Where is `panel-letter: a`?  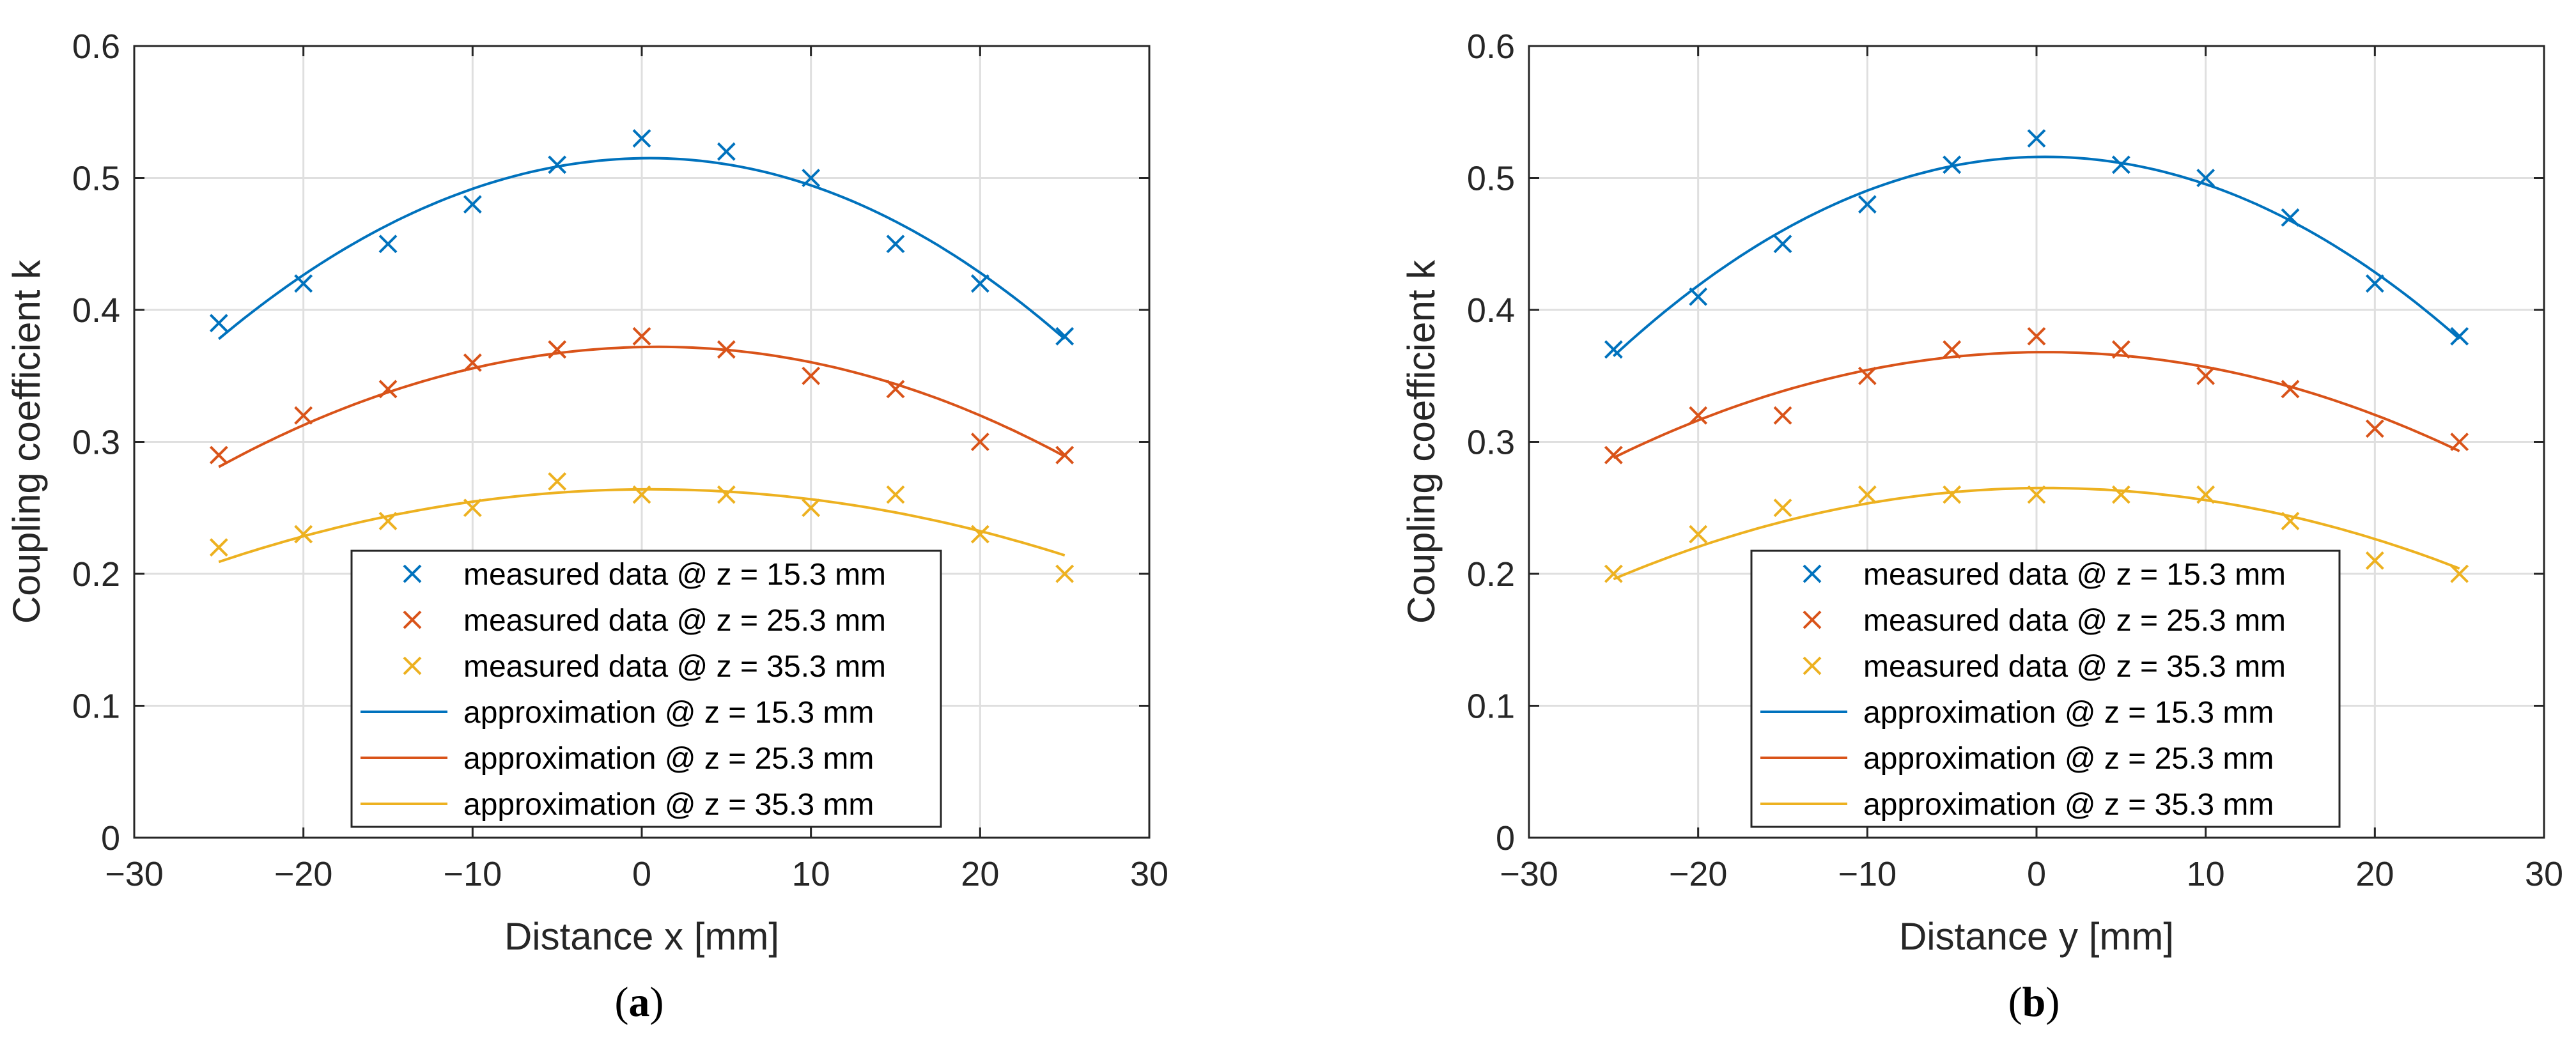 panel-letter: a is located at coordinates (640, 1002).